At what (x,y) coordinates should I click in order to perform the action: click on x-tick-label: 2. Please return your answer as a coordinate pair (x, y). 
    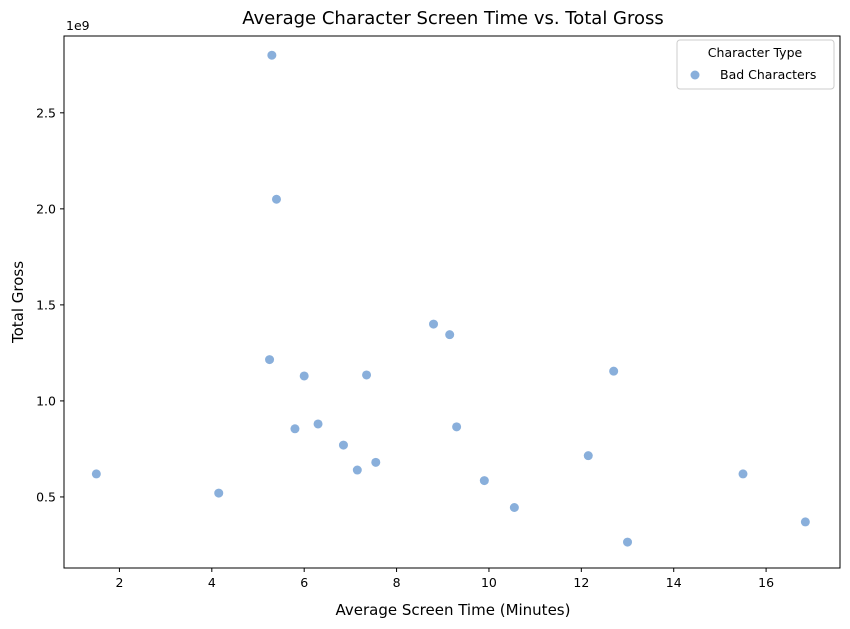
    Looking at the image, I should click on (119, 582).